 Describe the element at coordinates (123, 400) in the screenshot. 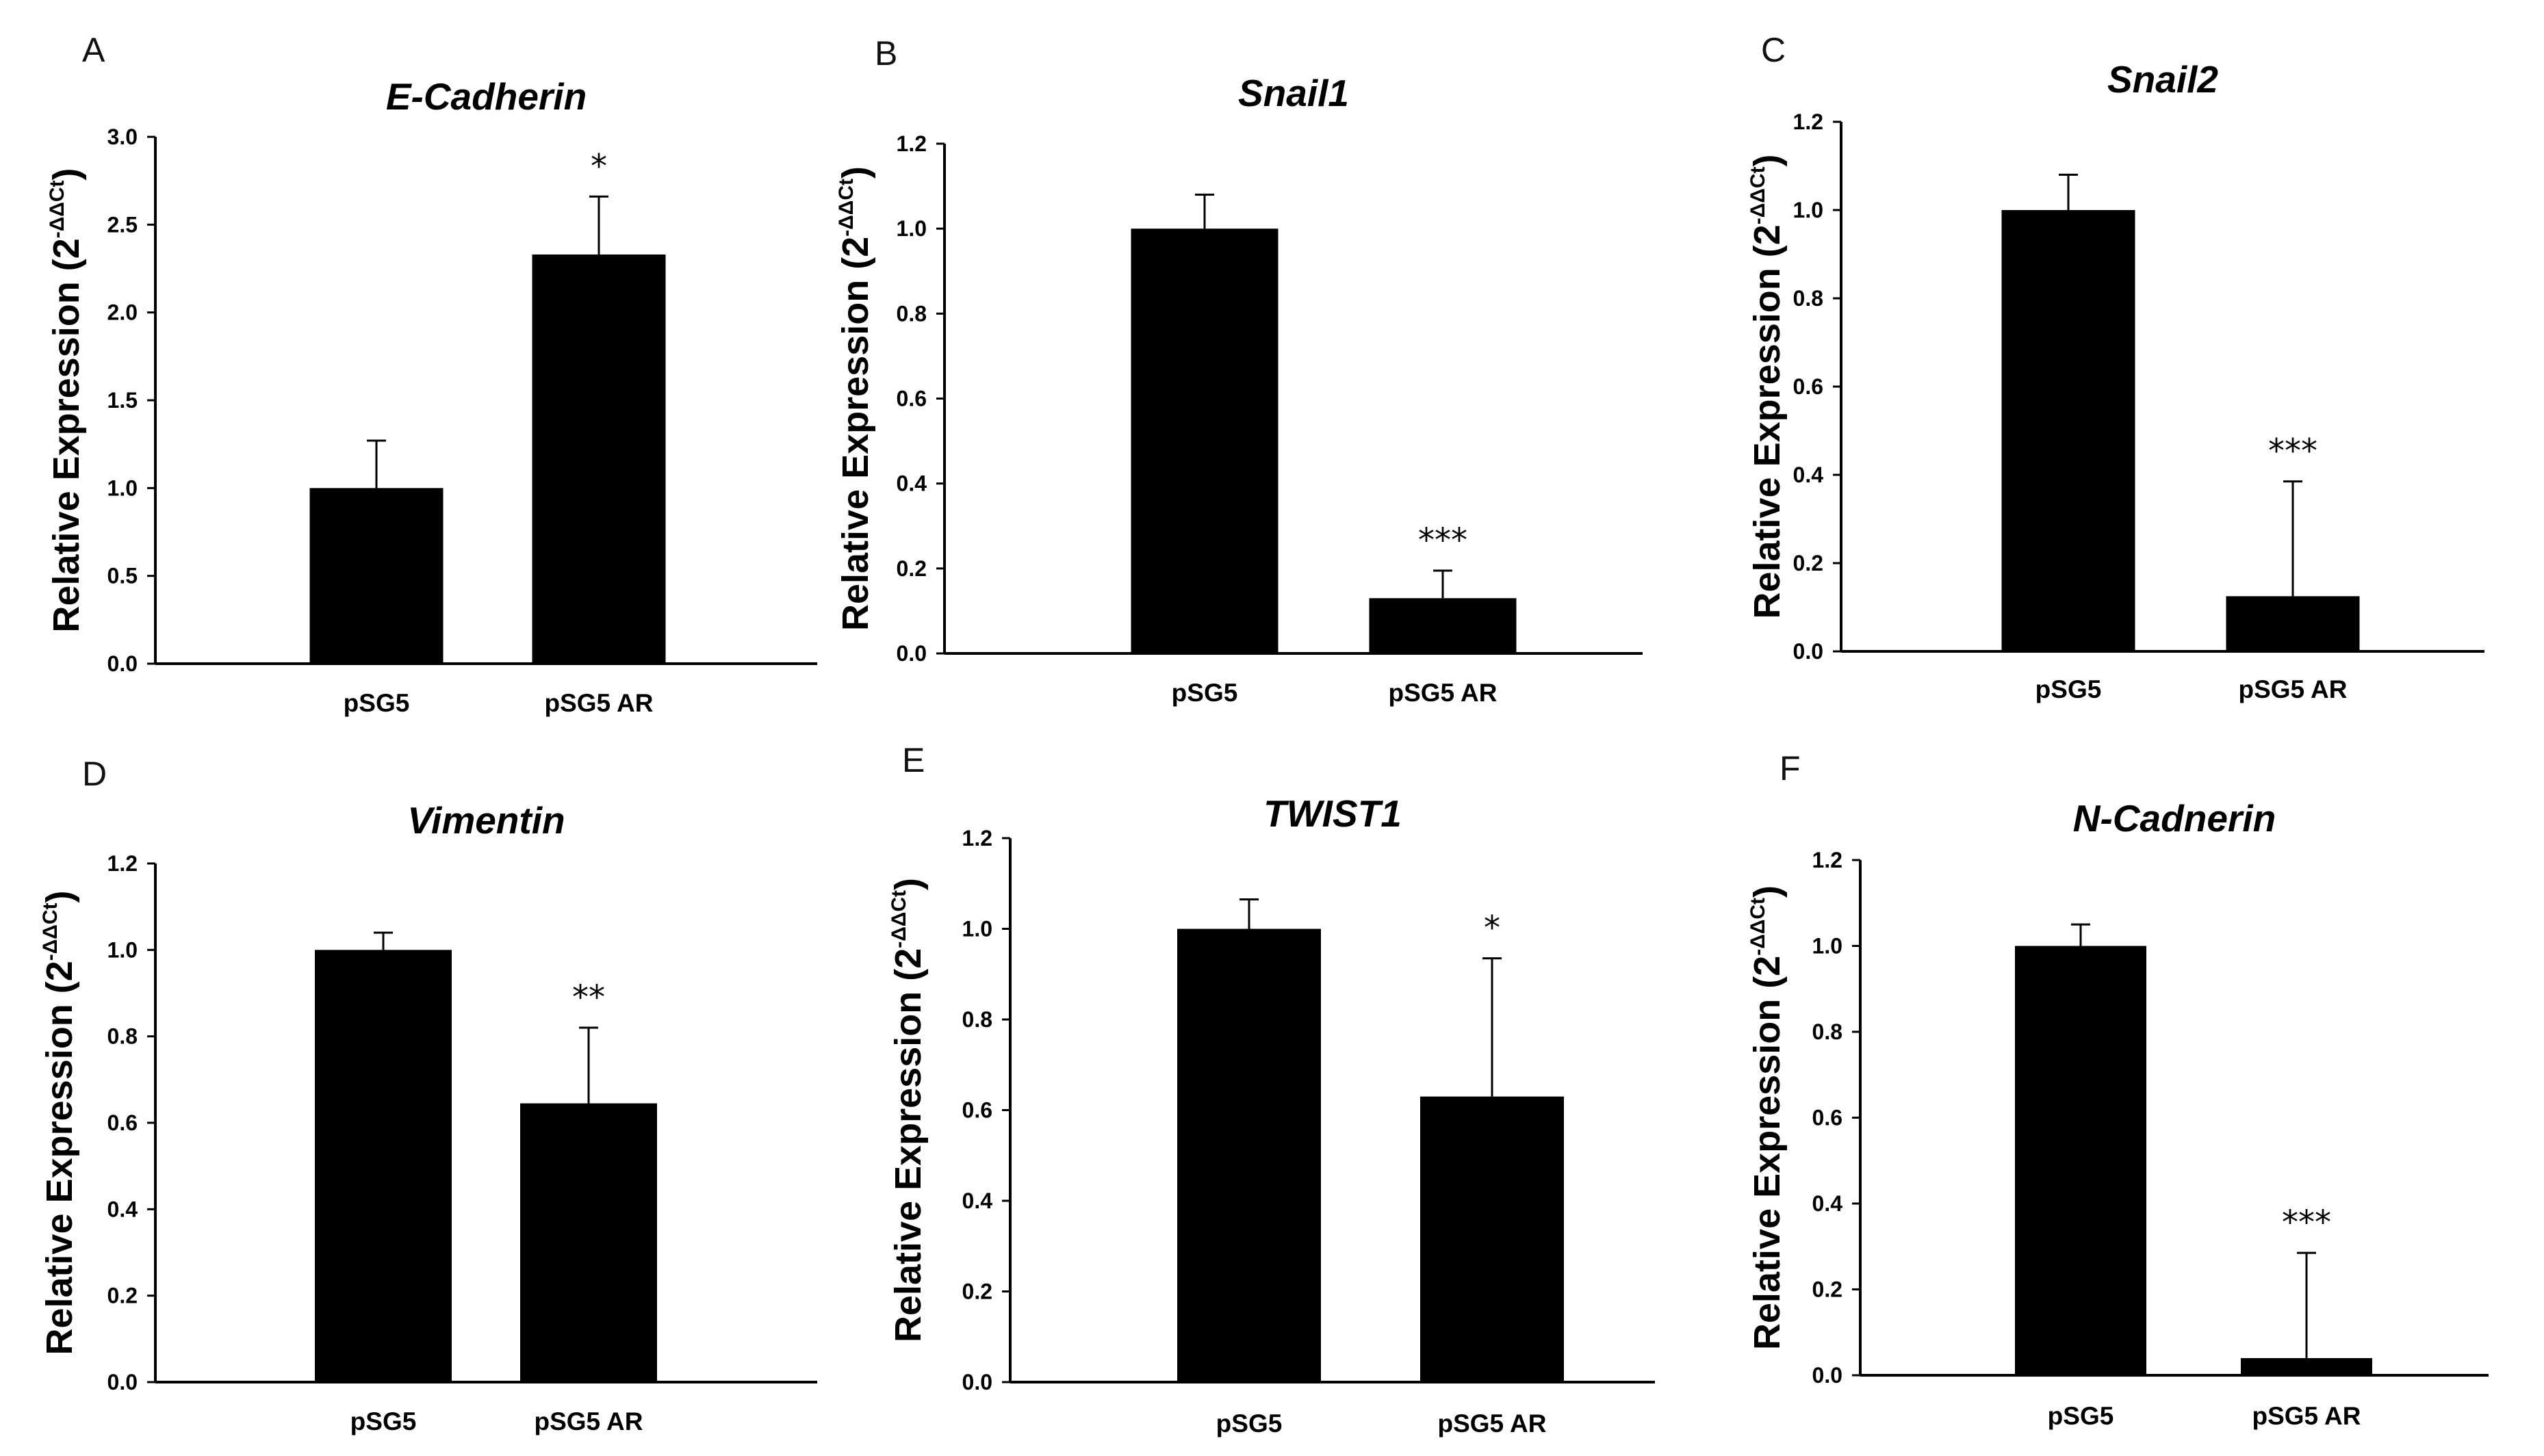

I see `y-tick-label: 1.5` at that location.